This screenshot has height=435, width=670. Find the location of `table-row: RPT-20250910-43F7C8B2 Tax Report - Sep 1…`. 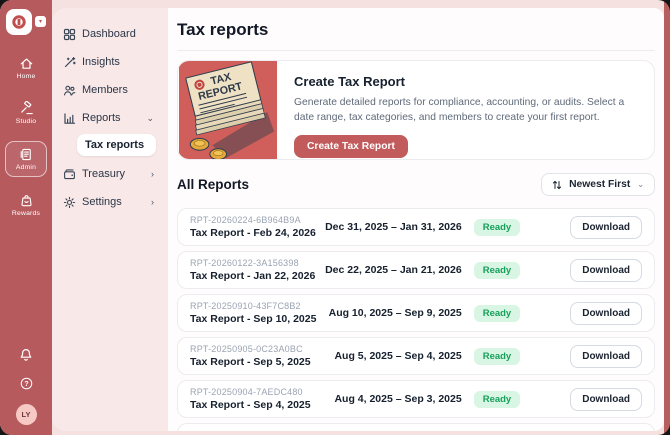

table-row: RPT-20250910-43F7C8B2 Tax Report - Sep 1… is located at coordinates (416, 313).